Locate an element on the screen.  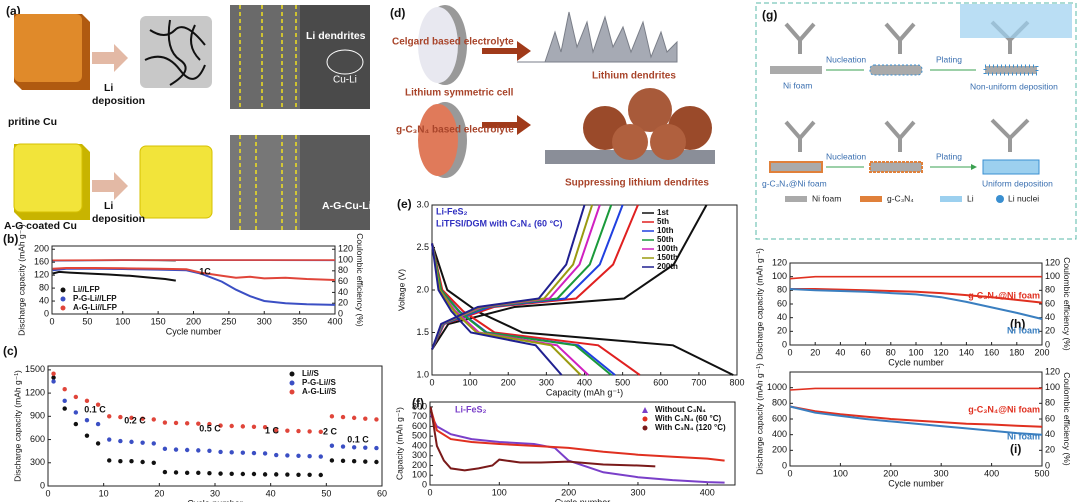
li-sphere is located at coordinates (650, 110).